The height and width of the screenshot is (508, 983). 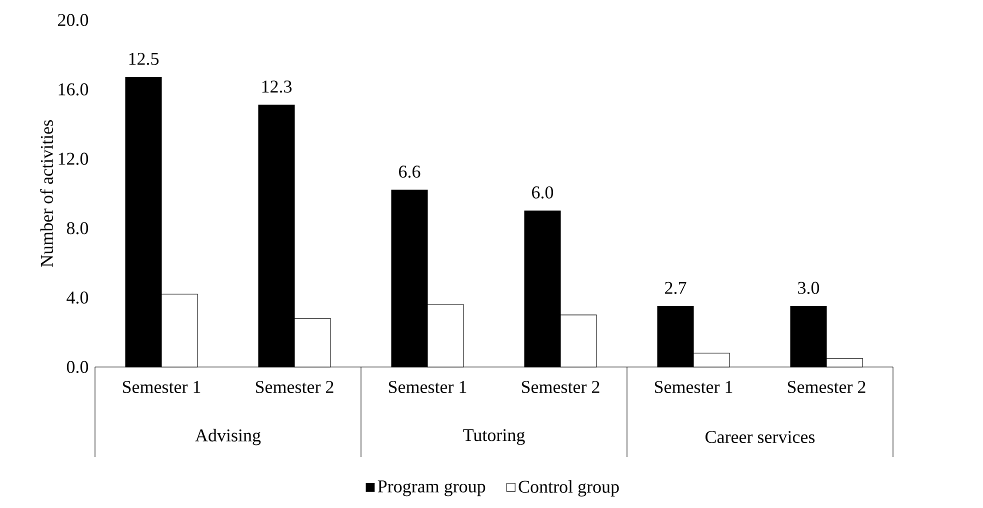 I want to click on legend-label: Program group, so click(x=432, y=488).